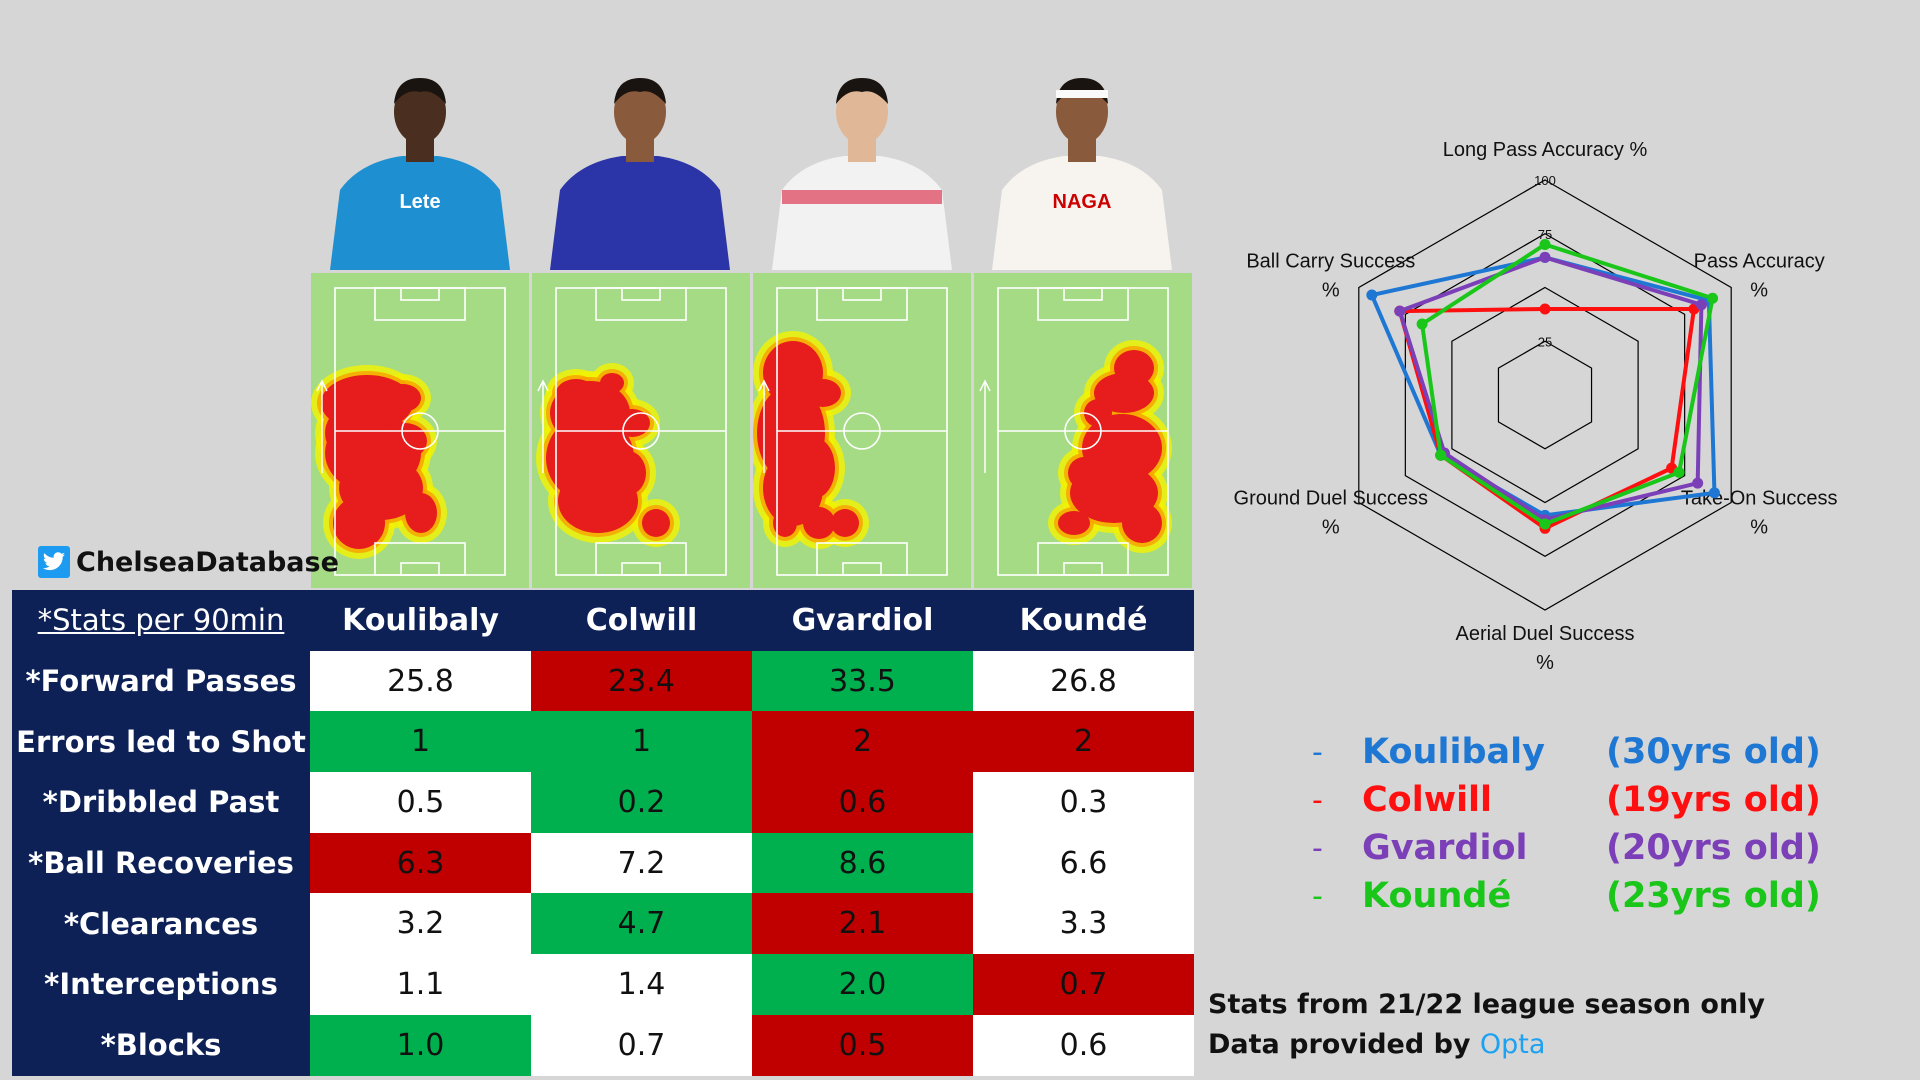  What do you see at coordinates (641, 924) in the screenshot?
I see `table-cell: 4.7` at bounding box center [641, 924].